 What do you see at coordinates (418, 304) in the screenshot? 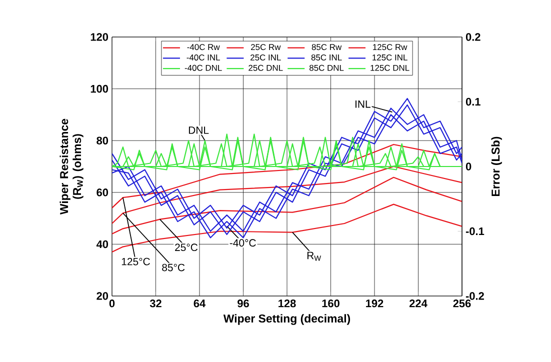
I see `x-tick-label: 224` at bounding box center [418, 304].